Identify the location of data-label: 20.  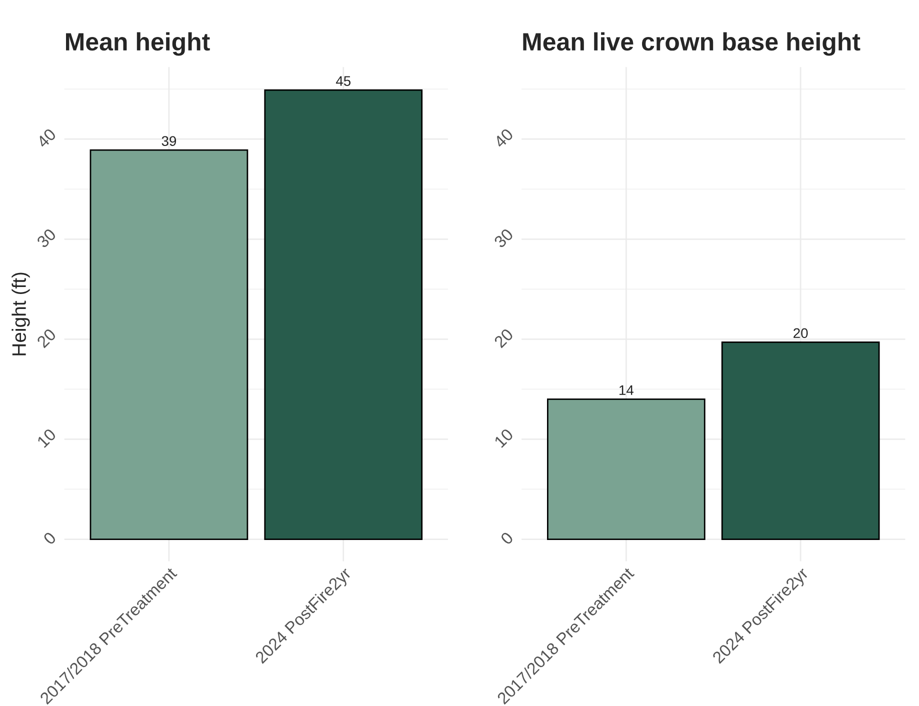
(801, 333).